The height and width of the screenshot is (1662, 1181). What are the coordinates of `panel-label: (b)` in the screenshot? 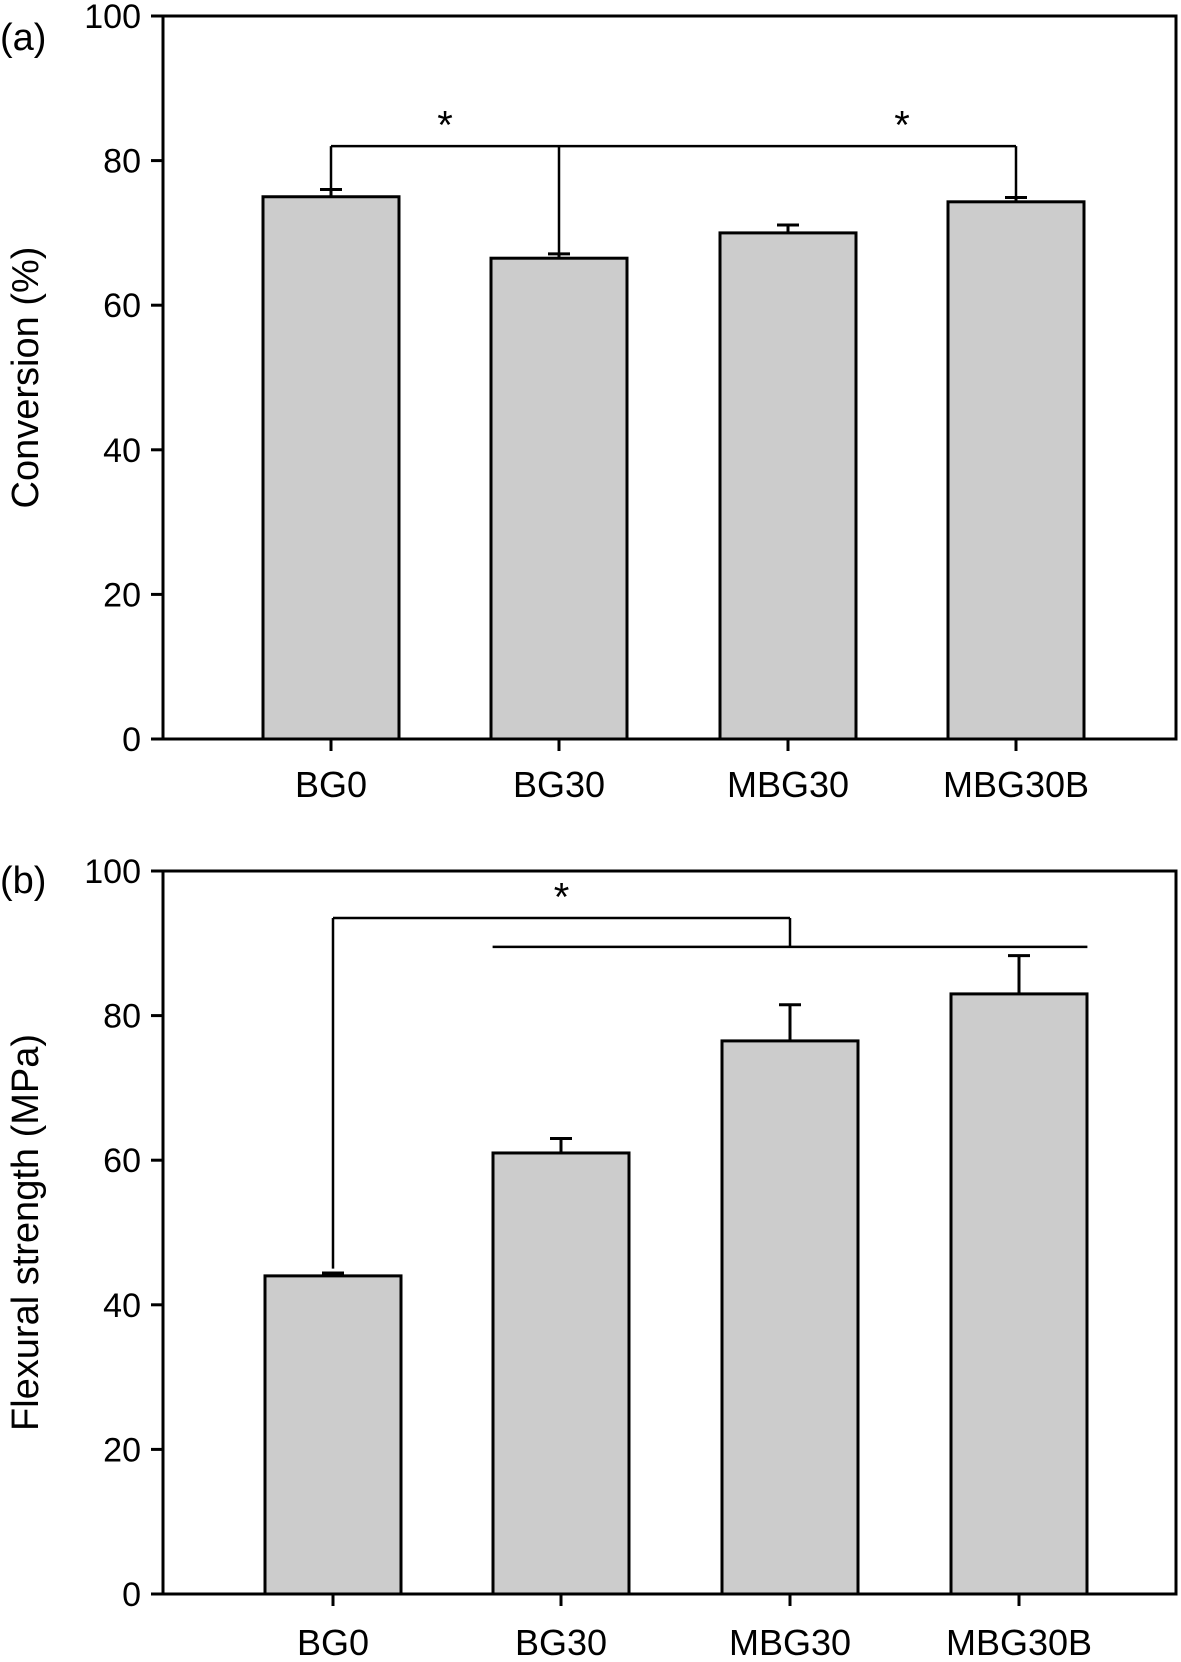 It's located at (23, 881).